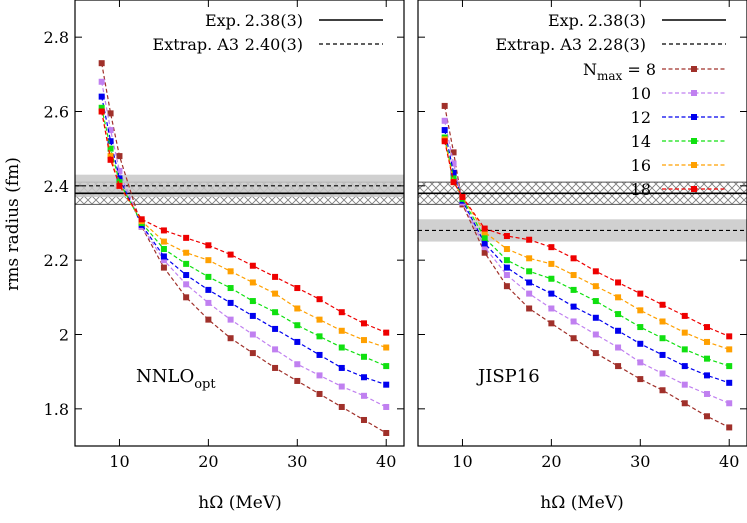 The height and width of the screenshot is (523, 747). Describe the element at coordinates (64, 335) in the screenshot. I see `y-tick-label: 2` at that location.